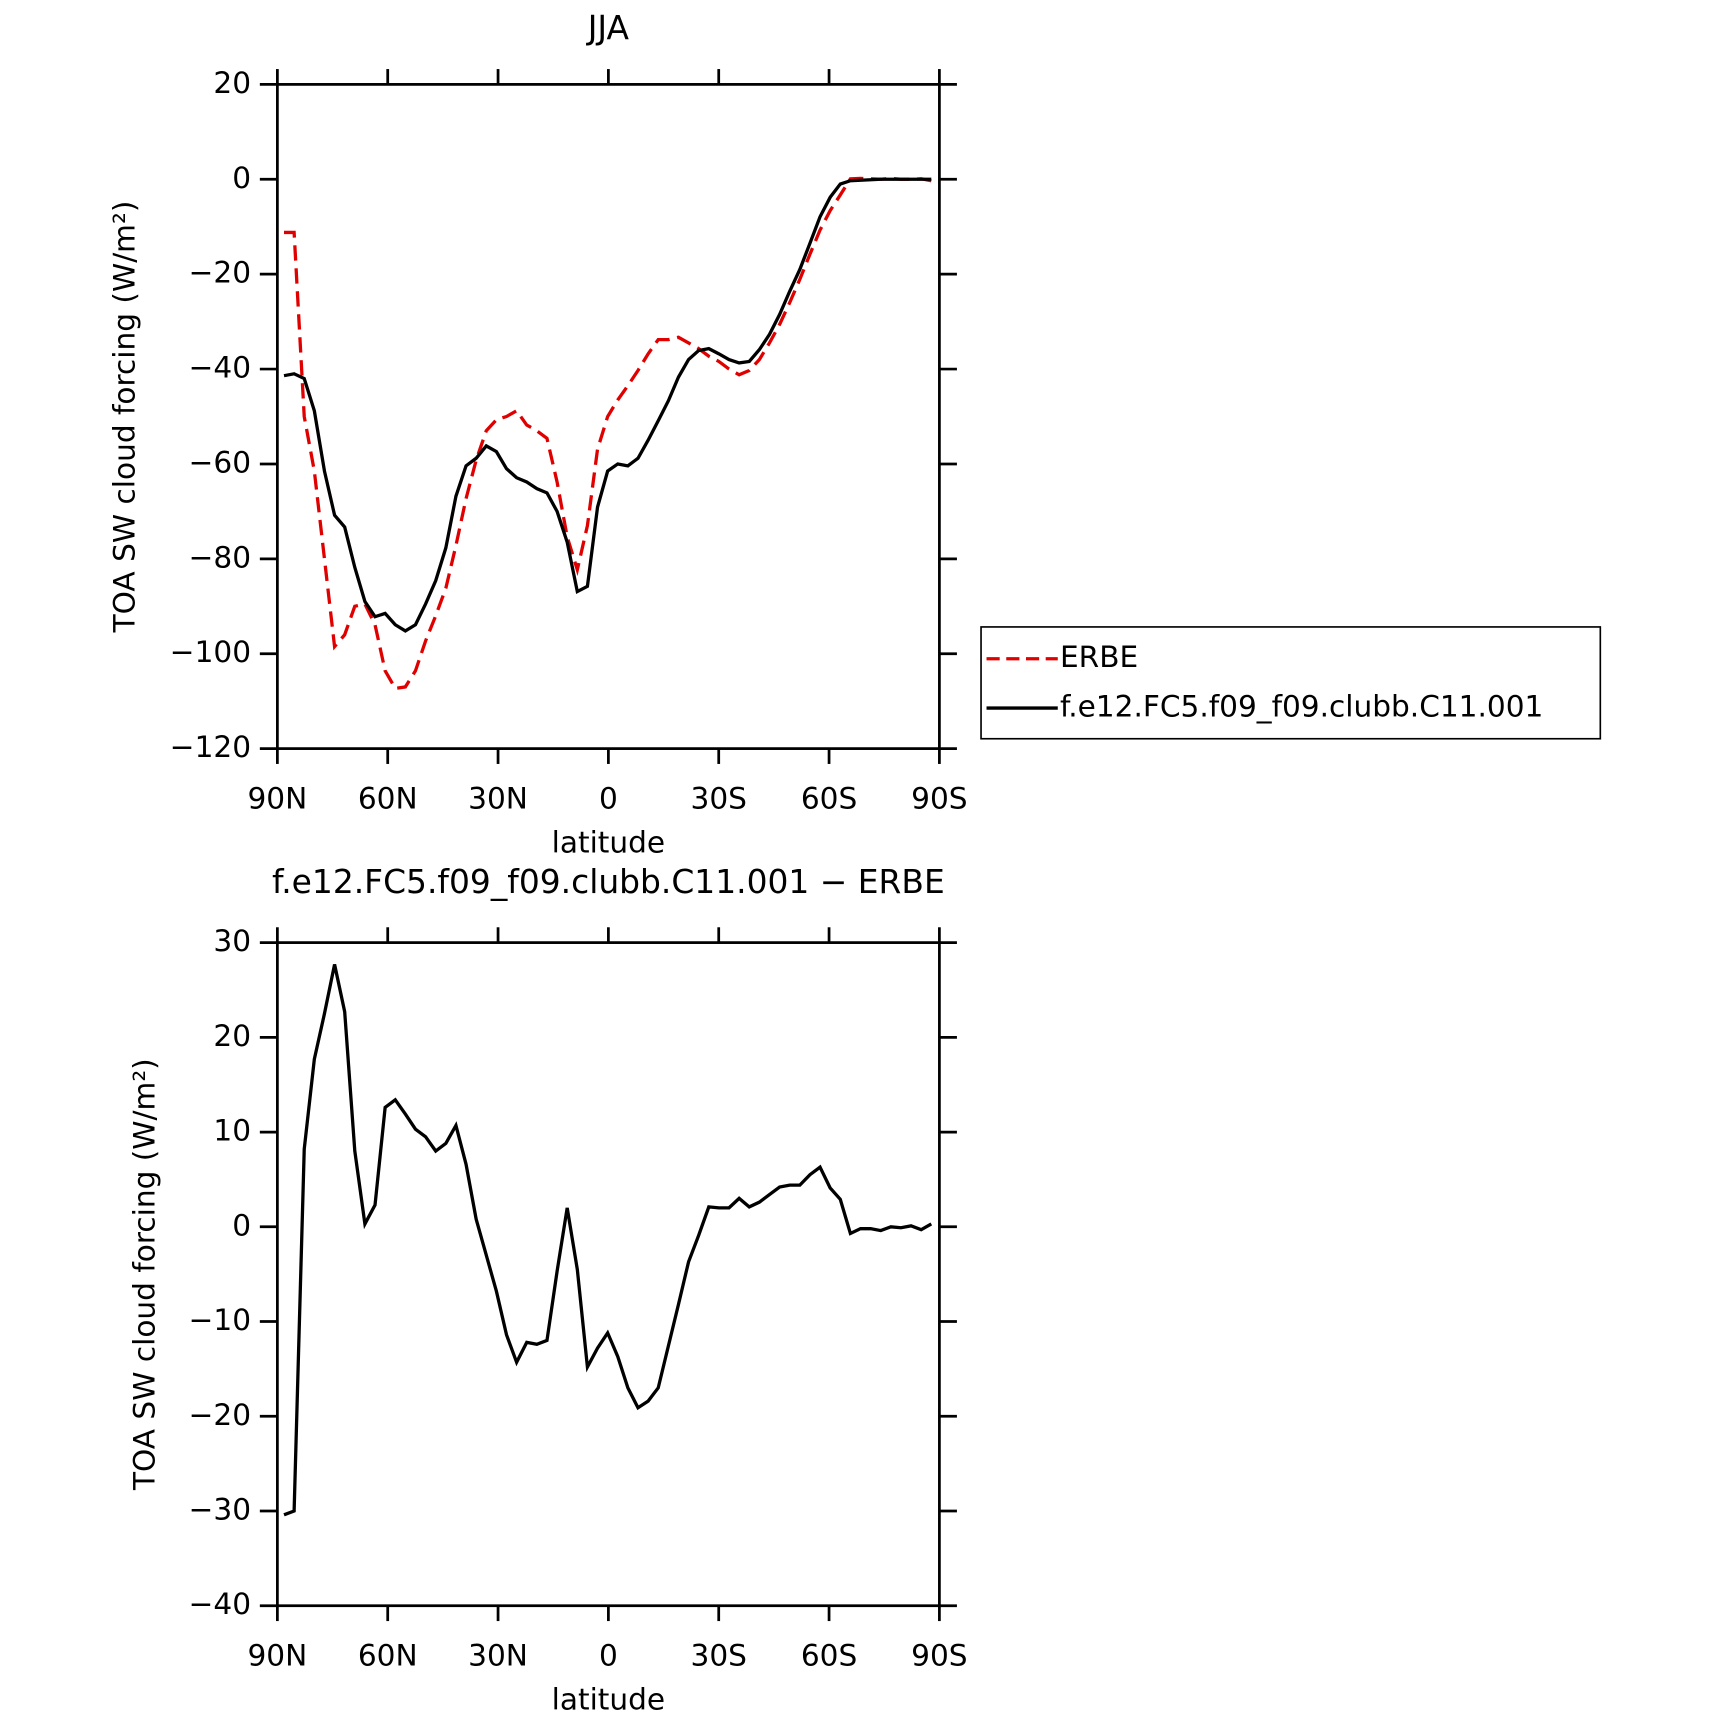  Describe the element at coordinates (220, 1320) in the screenshot. I see `y-tick-label: −10` at that location.